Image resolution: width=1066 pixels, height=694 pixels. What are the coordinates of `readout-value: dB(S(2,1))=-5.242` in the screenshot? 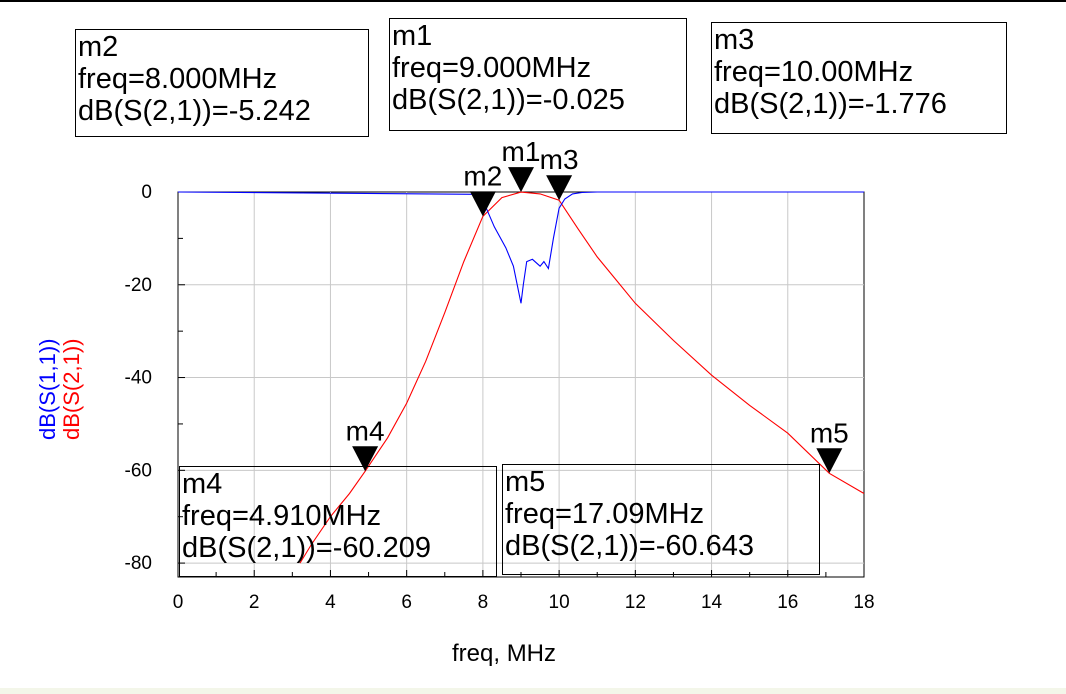 It's located at (194, 111).